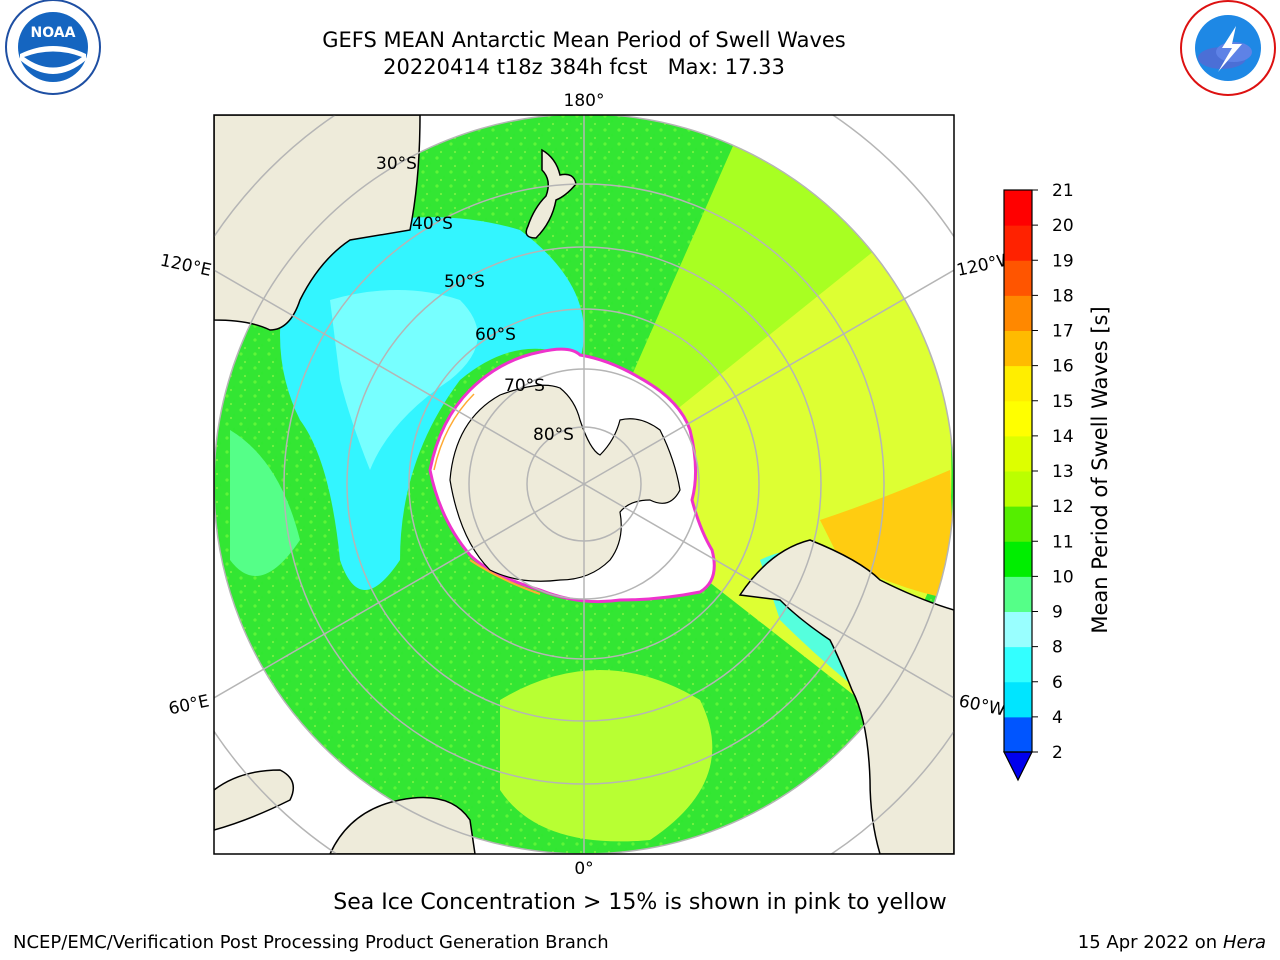 The image size is (1280, 960). What do you see at coordinates (1063, 226) in the screenshot?
I see `colorbar-tick-label: 20` at bounding box center [1063, 226].